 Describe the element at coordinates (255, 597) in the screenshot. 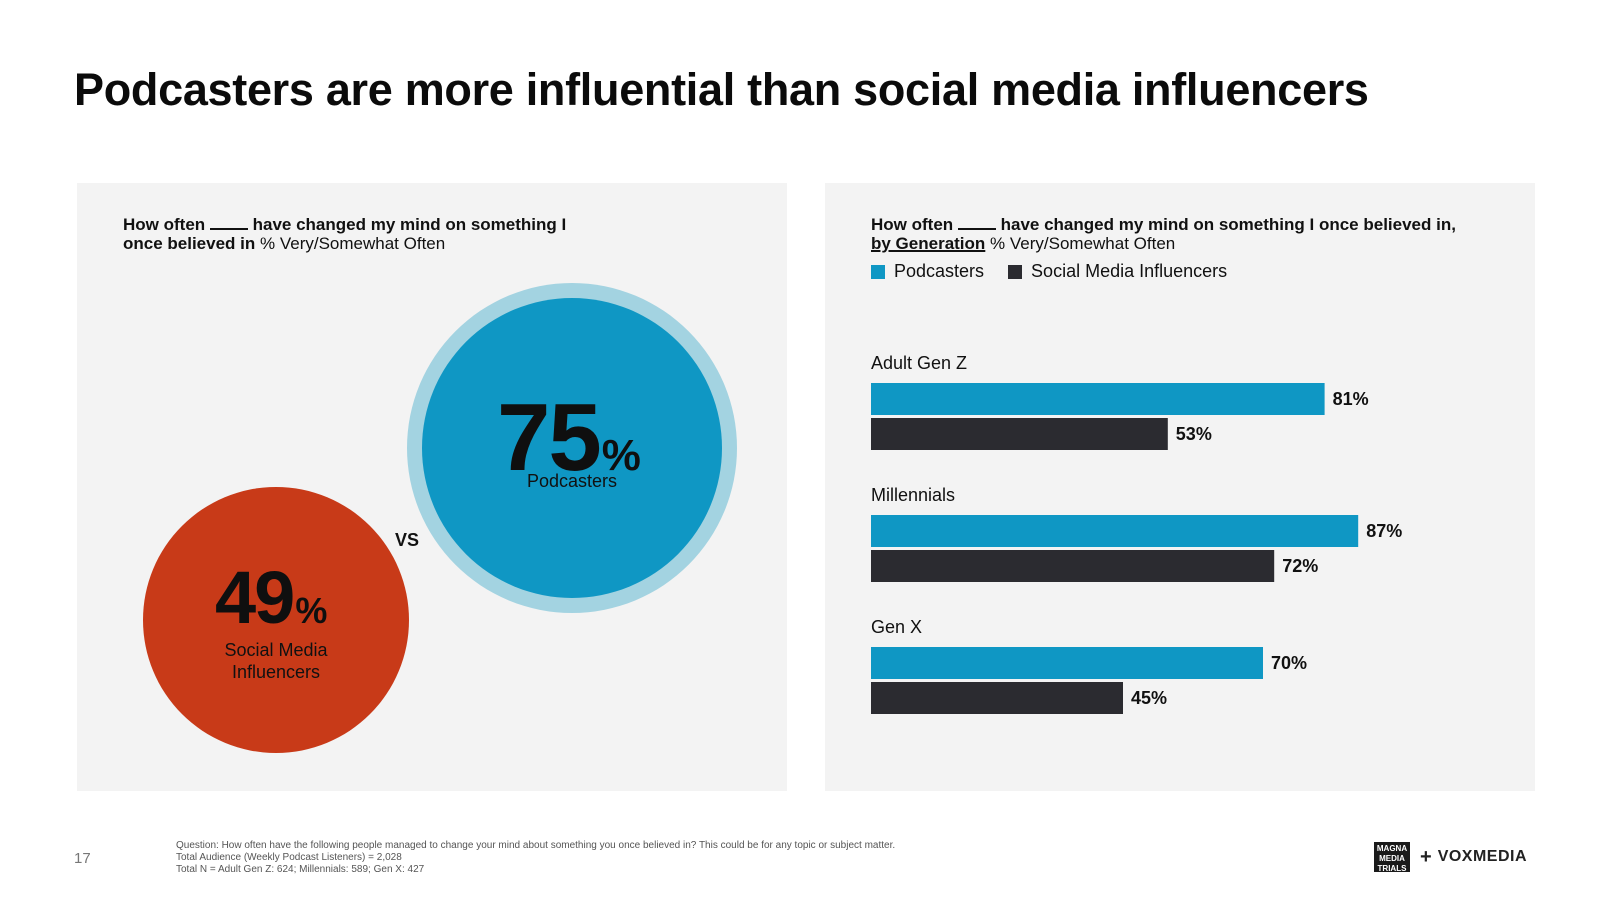

I see `social-media-number: 49` at that location.